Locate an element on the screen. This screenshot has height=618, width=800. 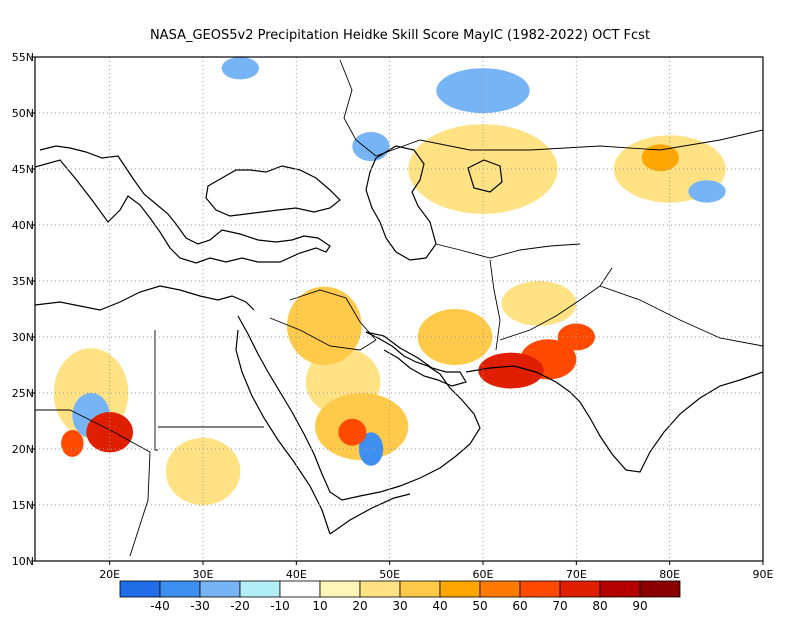
coastline-iran-pakistan is located at coordinates (614, 419).